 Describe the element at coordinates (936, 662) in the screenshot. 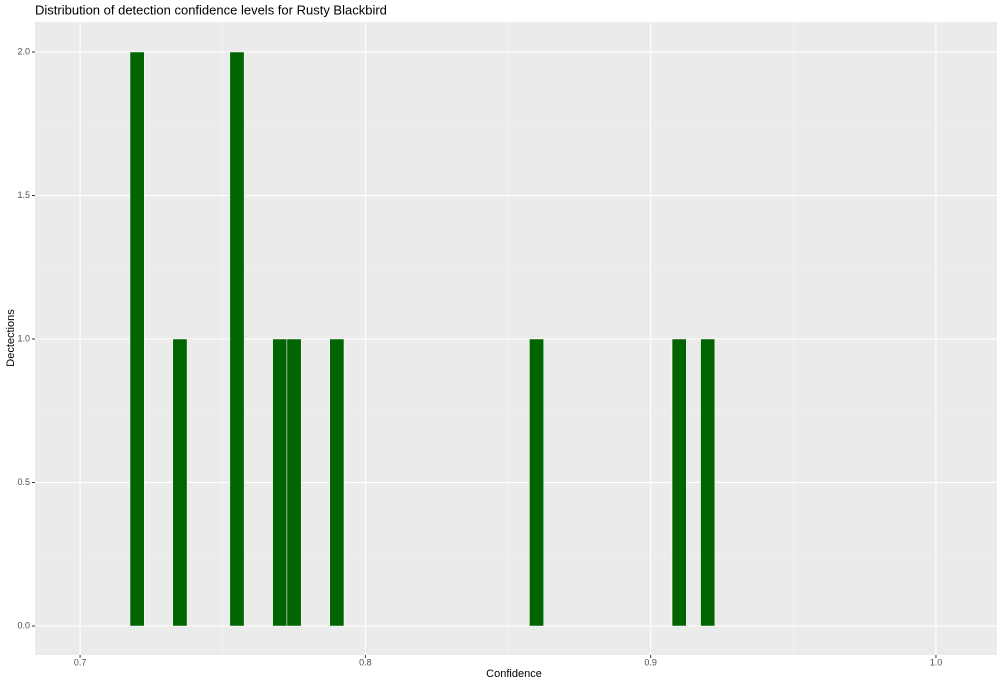

I see `x-tick-label: 1.0` at that location.